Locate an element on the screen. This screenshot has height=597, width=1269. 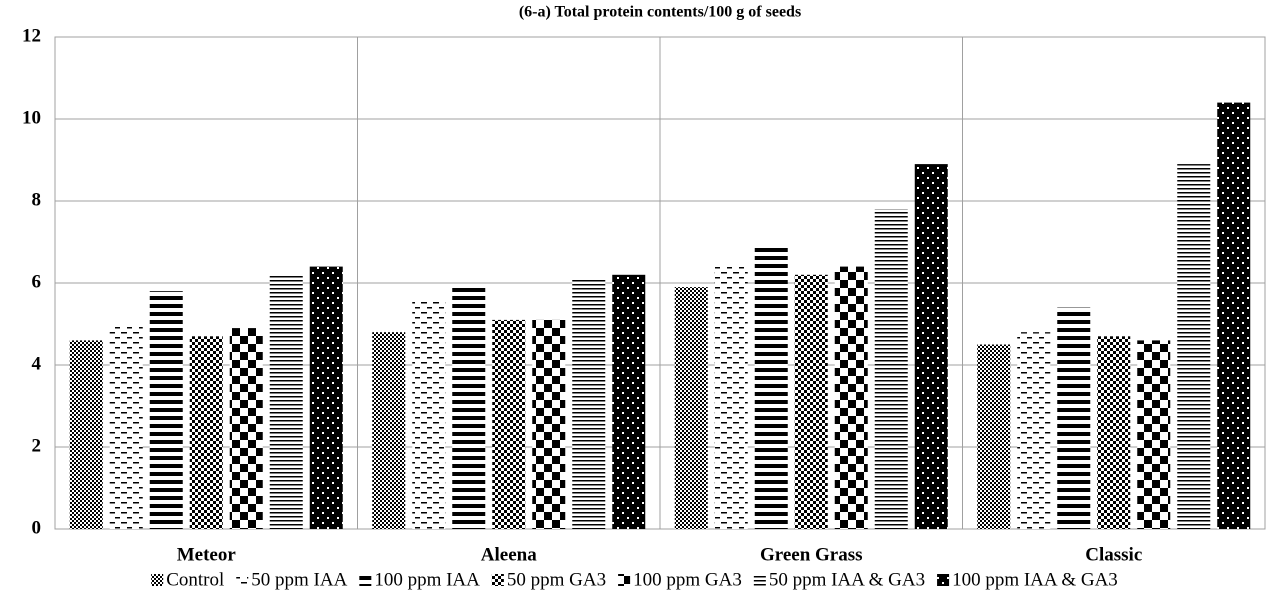
y-tick-label: 6 is located at coordinates (37, 281).